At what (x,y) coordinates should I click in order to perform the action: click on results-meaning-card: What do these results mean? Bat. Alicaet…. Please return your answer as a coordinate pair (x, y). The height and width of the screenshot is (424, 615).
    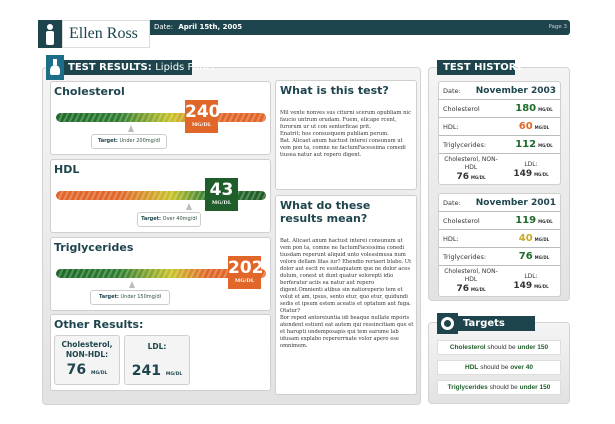
    Looking at the image, I should click on (346, 295).